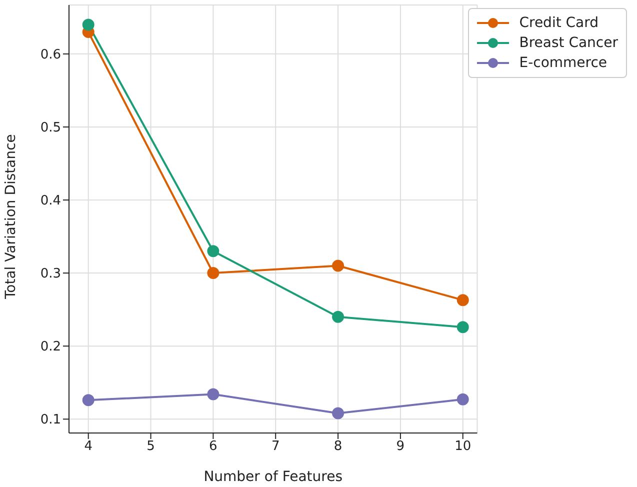  I want to click on x-tick-label: 9, so click(400, 446).